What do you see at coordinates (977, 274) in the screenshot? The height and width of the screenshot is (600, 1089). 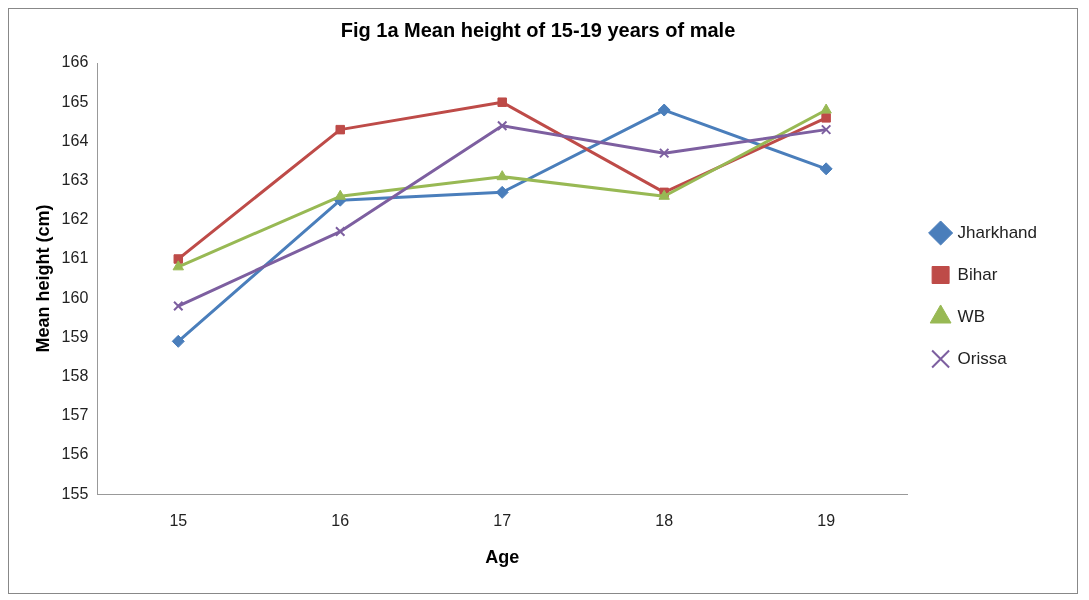 I see `legend-label: Bihar` at bounding box center [977, 274].